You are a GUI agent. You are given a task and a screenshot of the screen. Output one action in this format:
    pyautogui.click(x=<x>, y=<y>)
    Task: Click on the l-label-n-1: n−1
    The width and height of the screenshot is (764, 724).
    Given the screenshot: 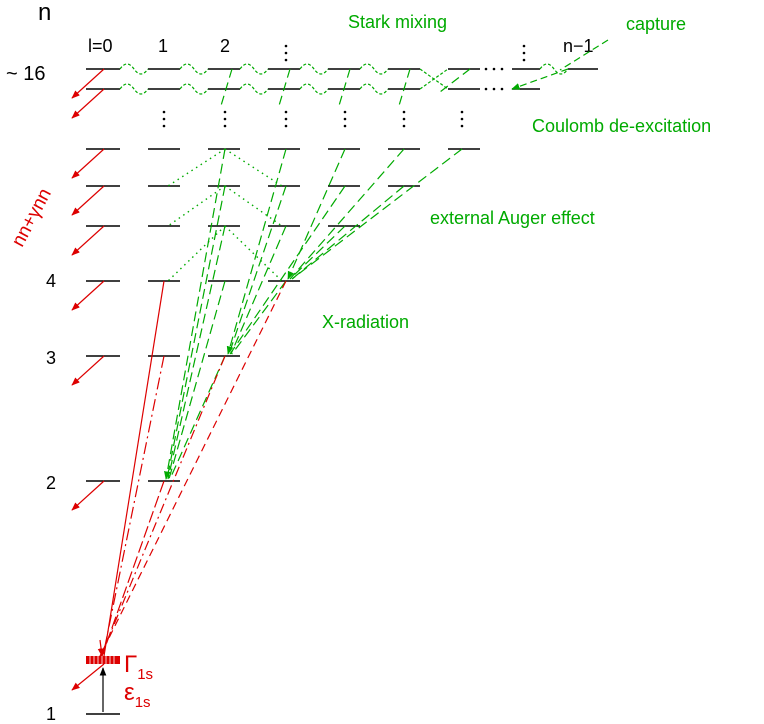 What is the action you would take?
    pyautogui.click(x=578, y=46)
    